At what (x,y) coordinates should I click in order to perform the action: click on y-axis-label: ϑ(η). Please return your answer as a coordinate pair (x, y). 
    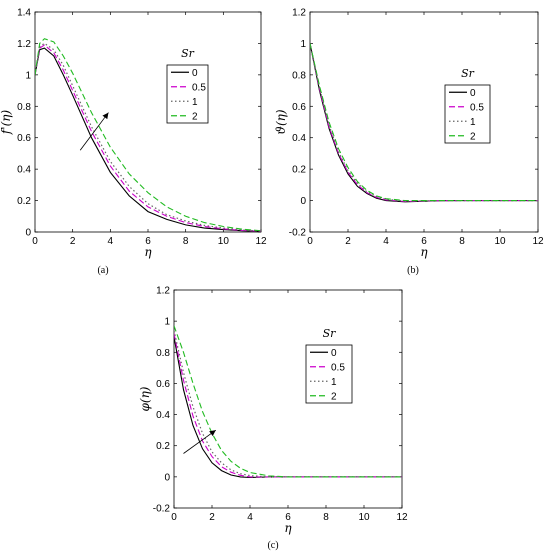
    Looking at the image, I should click on (281, 121).